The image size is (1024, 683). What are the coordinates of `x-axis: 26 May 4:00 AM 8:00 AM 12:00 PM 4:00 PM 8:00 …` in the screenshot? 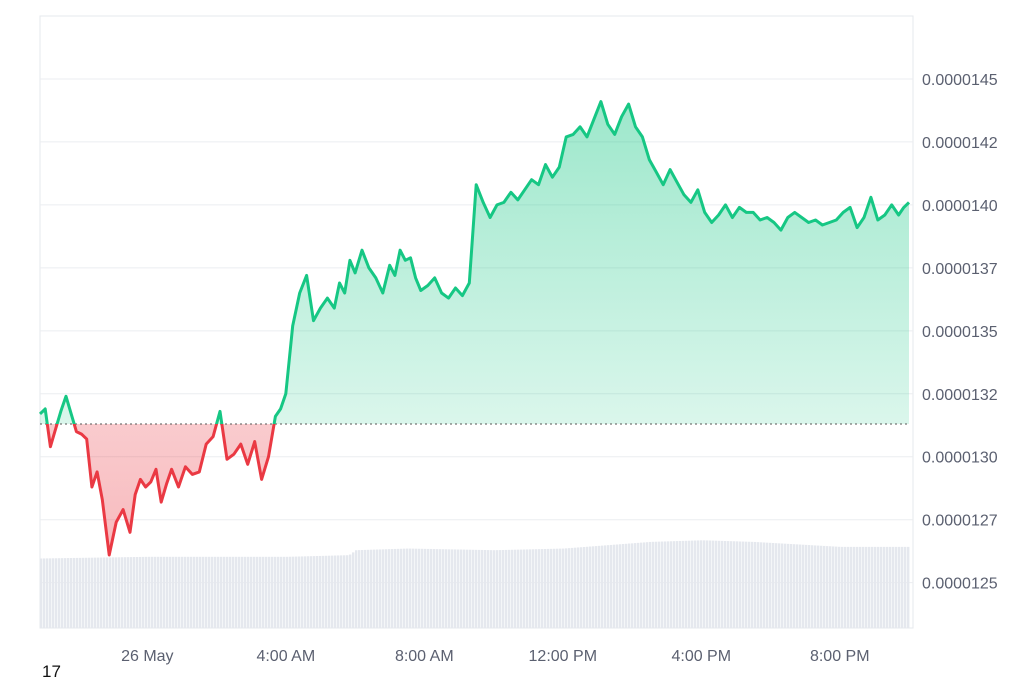 It's located at (495, 656).